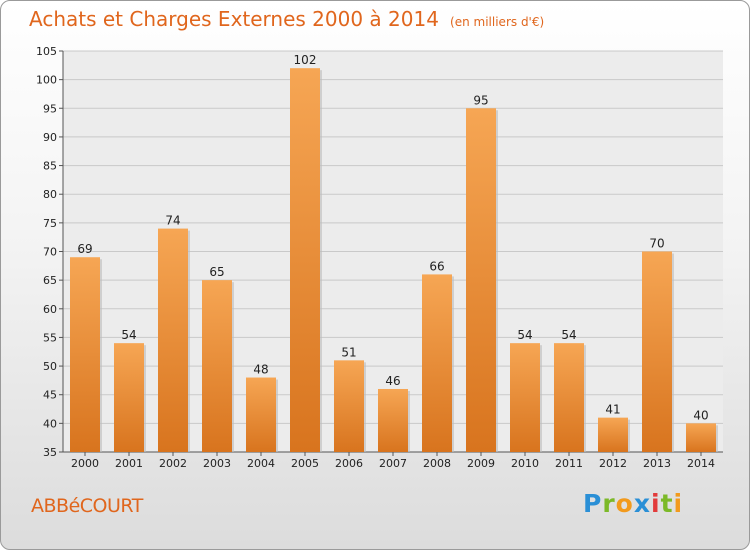 This screenshot has width=750, height=550. I want to click on x-tick-label: 2008, so click(437, 463).